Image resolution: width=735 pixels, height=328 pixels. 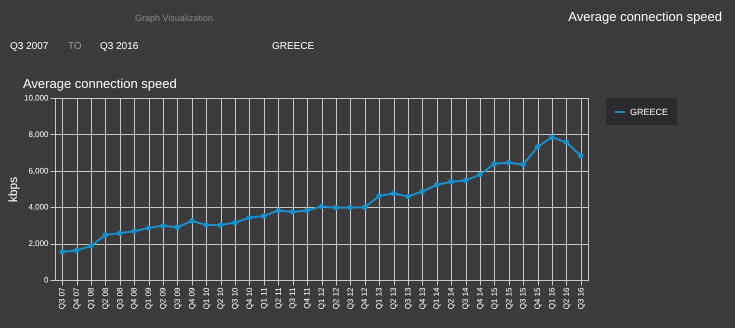 What do you see at coordinates (581, 298) in the screenshot?
I see `x-tick-label: Q3 16` at bounding box center [581, 298].